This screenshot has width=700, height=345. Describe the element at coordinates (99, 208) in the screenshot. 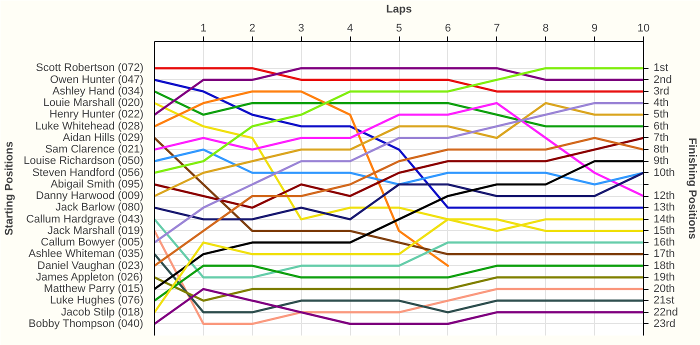

I see `series-label: Jack Barlow (080)` at that location.